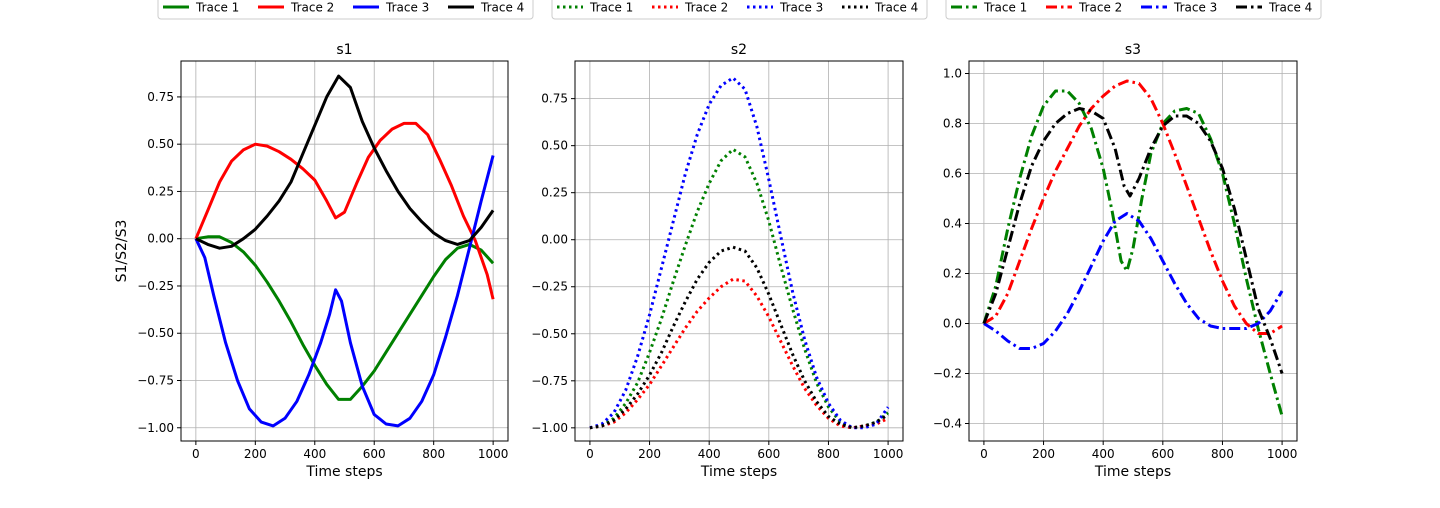 The width and height of the screenshot is (1440, 508). What do you see at coordinates (952, 324) in the screenshot?
I see `y-tick-label: 0.0` at bounding box center [952, 324].